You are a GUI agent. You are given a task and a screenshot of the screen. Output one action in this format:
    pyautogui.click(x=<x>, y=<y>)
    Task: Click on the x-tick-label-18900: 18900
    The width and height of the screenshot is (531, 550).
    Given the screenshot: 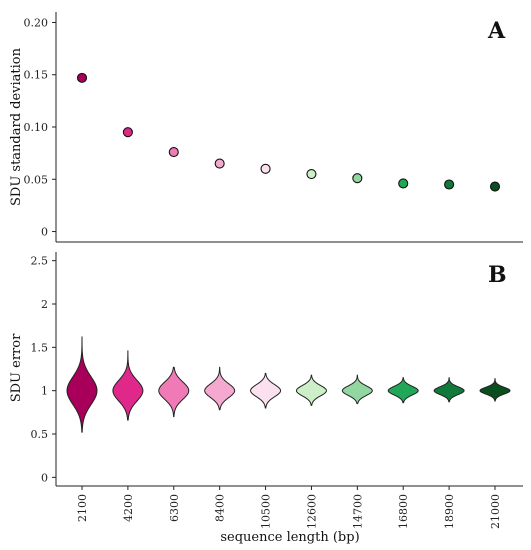 What is the action you would take?
    pyautogui.click(x=449, y=511)
    